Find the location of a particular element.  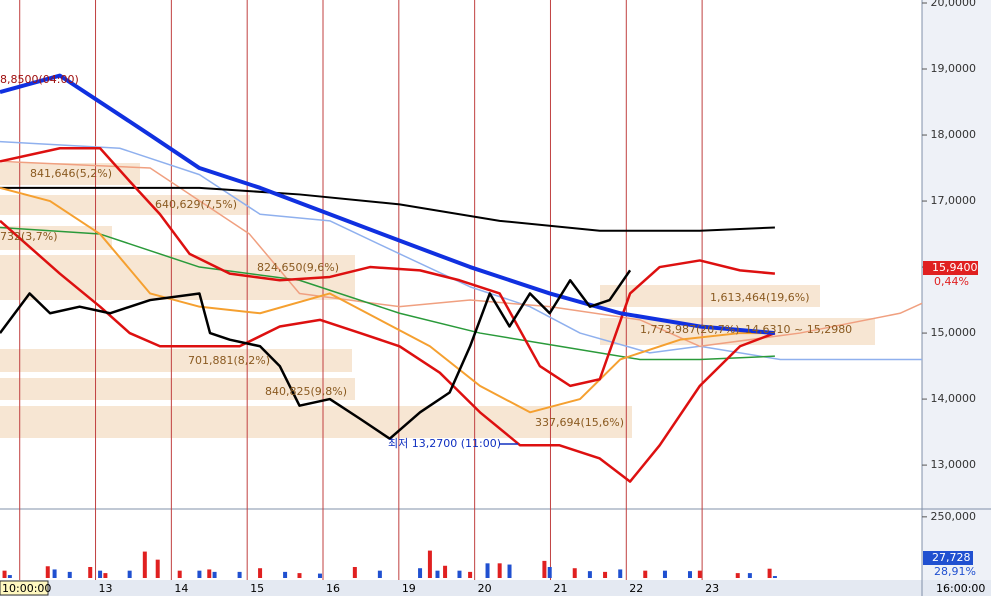

x-tick-label: 23 is located at coordinates (712, 588).